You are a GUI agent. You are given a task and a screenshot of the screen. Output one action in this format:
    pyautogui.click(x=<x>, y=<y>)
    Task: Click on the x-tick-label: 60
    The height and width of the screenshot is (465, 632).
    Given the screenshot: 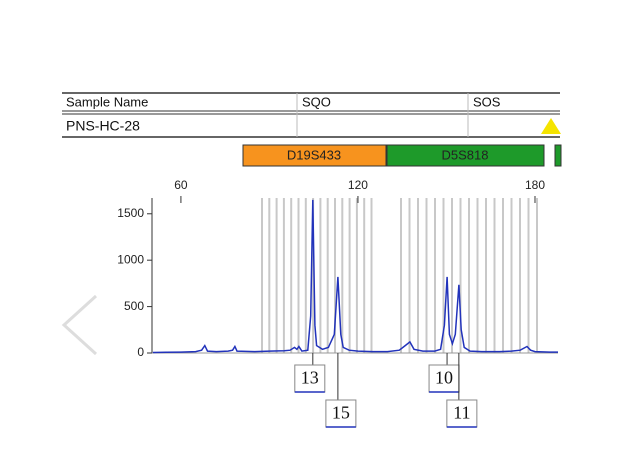 What is the action you would take?
    pyautogui.click(x=181, y=185)
    